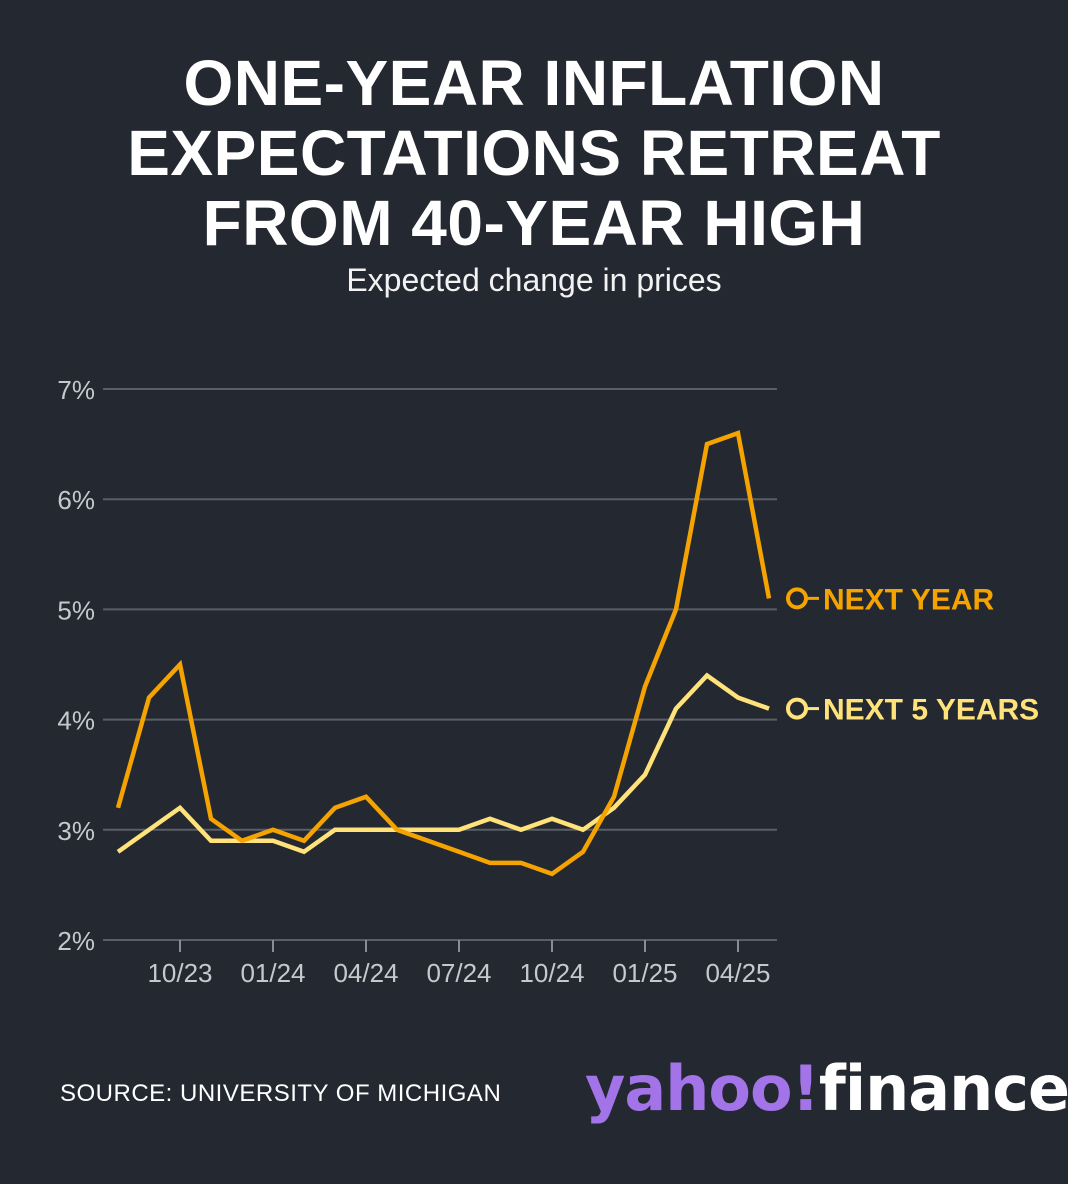  What do you see at coordinates (443, 763) in the screenshot?
I see `series-line-next-5-years` at bounding box center [443, 763].